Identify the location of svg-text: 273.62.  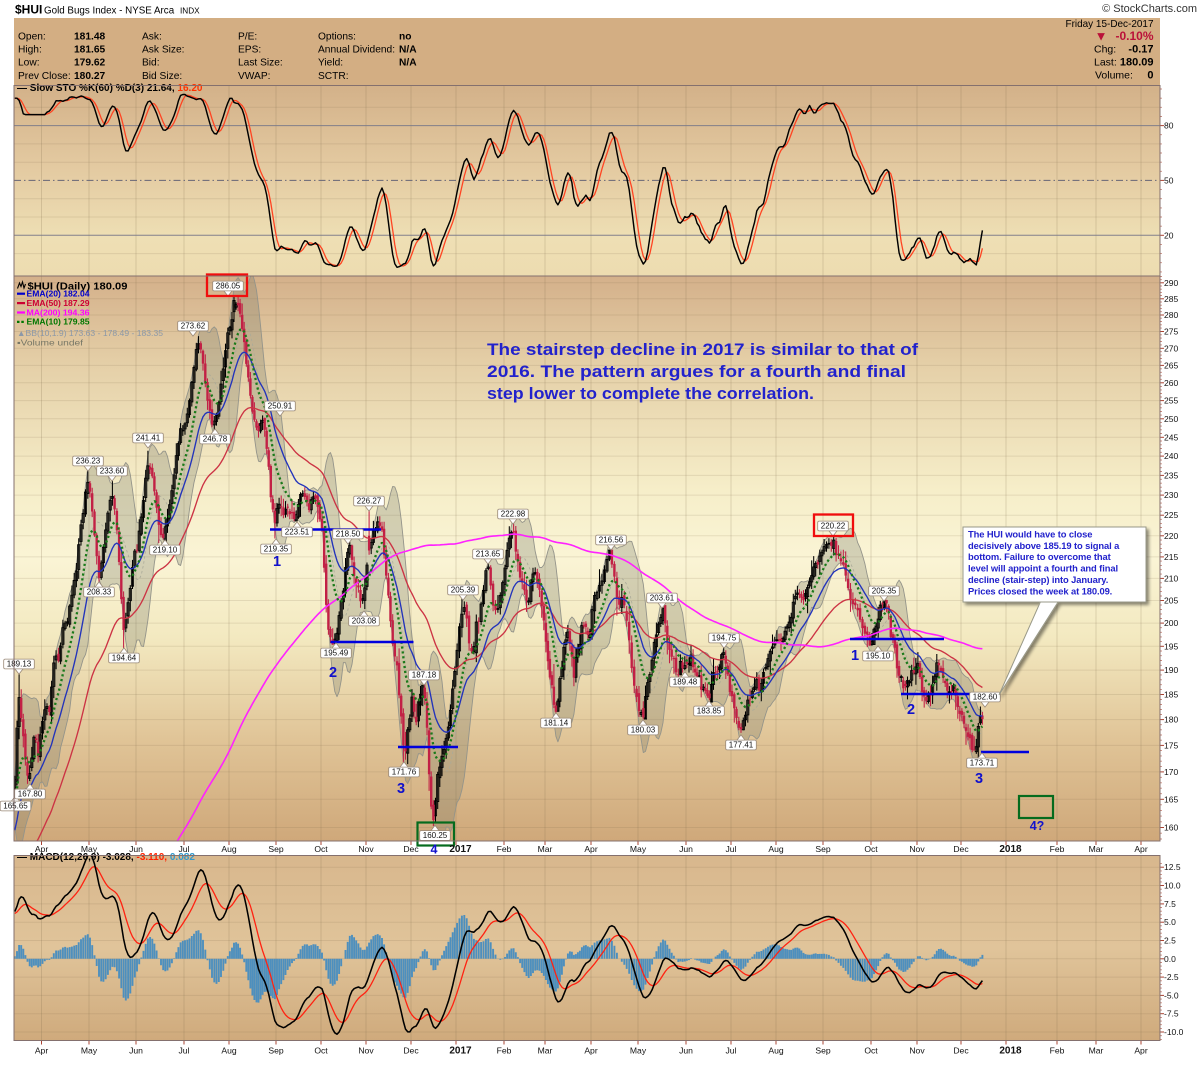
(193, 326).